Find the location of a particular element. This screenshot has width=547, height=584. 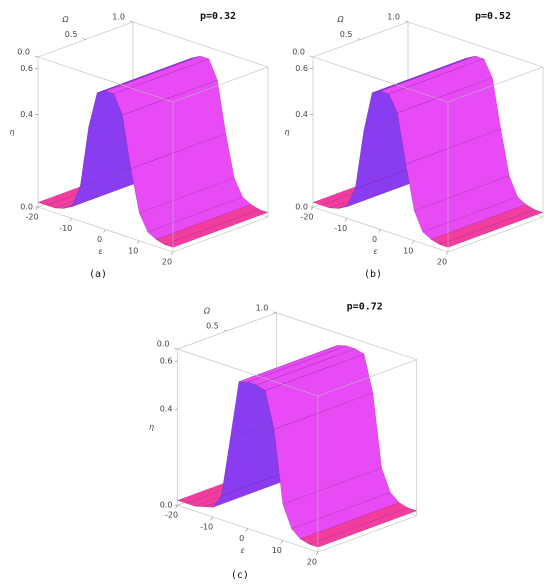

panel-title: p=0.32 is located at coordinates (218, 16).